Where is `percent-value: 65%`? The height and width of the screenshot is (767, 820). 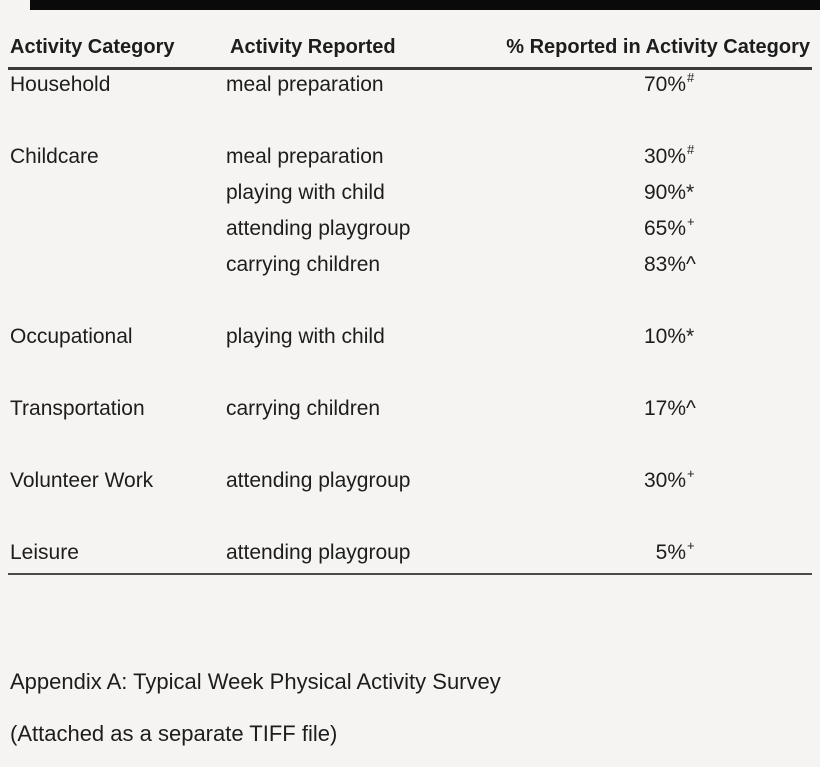
percent-value: 65% is located at coordinates (664, 228).